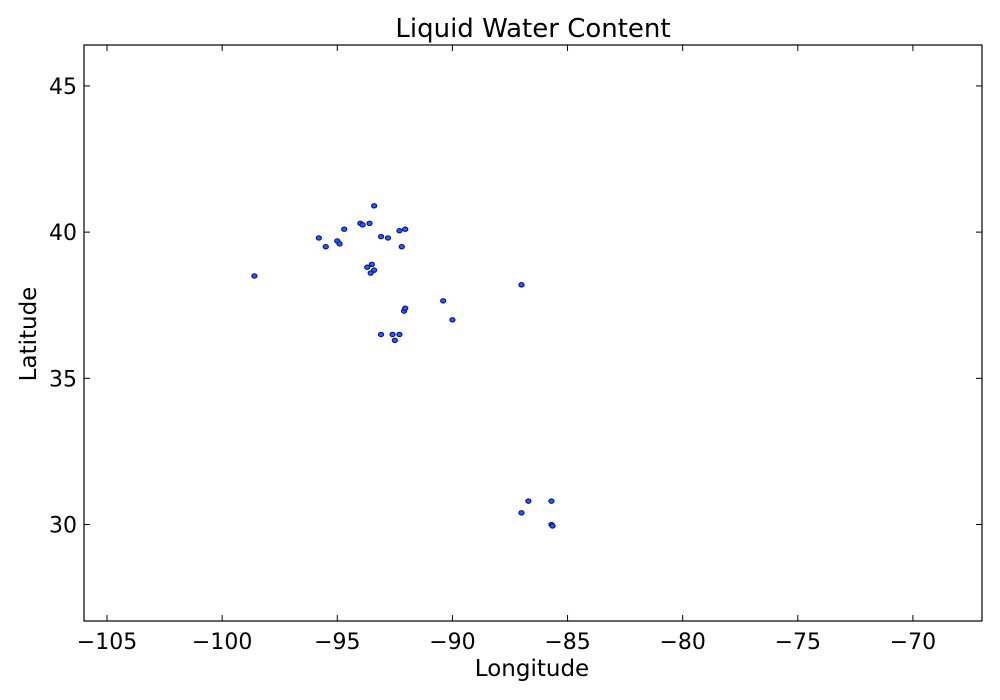 Image resolution: width=1000 pixels, height=700 pixels. What do you see at coordinates (682, 642) in the screenshot?
I see `x-tick-label: −80` at bounding box center [682, 642].